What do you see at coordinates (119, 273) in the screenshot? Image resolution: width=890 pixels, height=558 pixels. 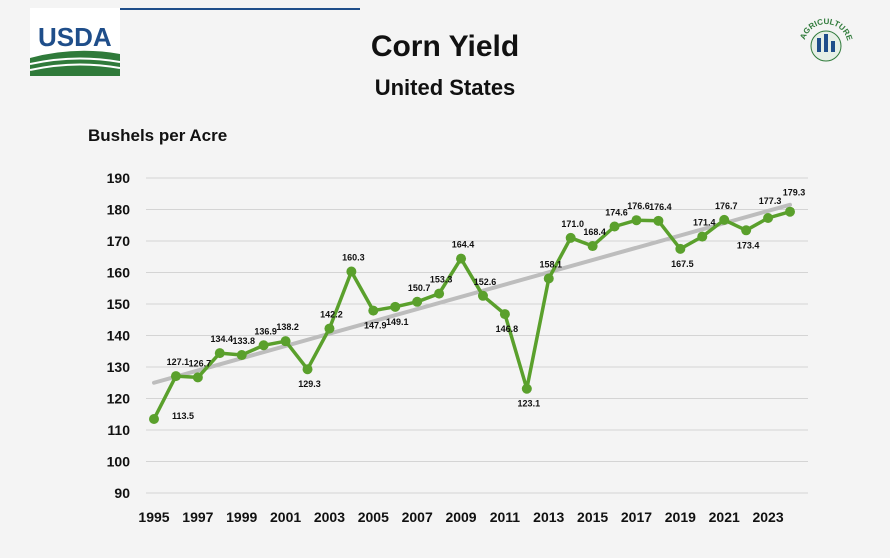 I see `y-tick-label: 160` at bounding box center [119, 273].